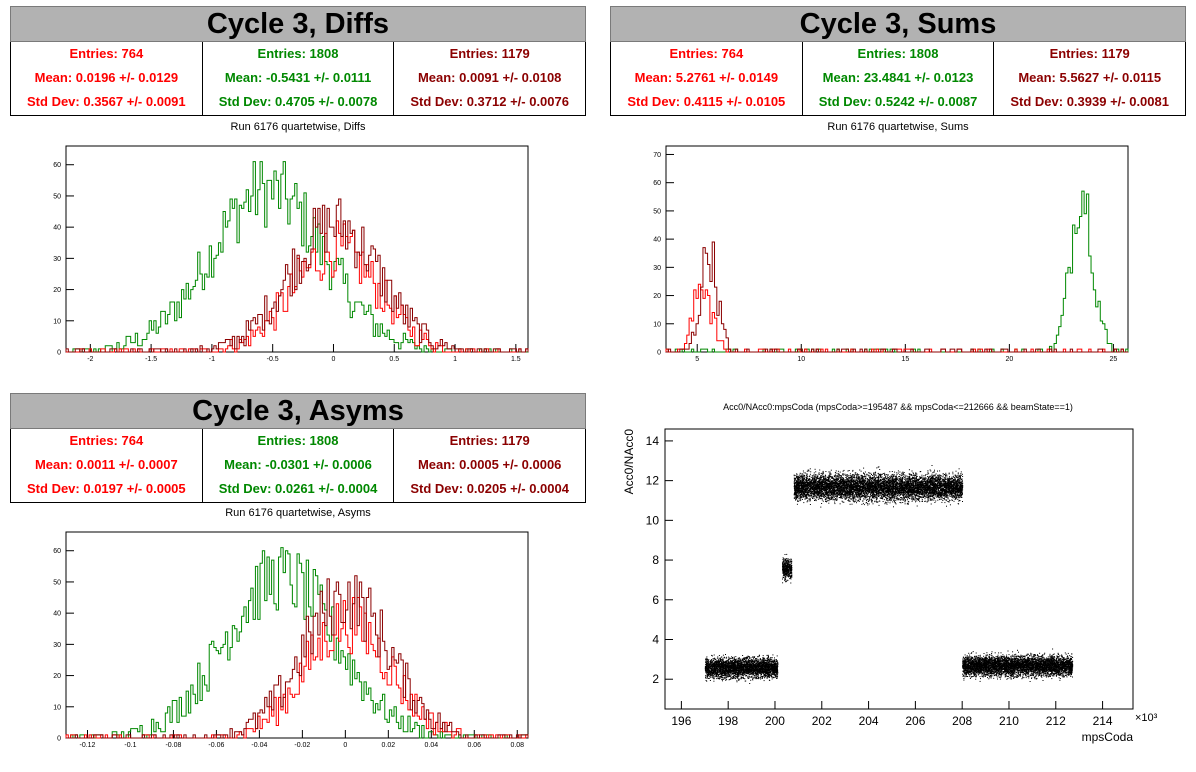 The width and height of the screenshot is (1196, 772). I want to click on sums-histogram: 5 10 15 20 25 0 10 20 30 40 50 60 70, so click(891, 254).